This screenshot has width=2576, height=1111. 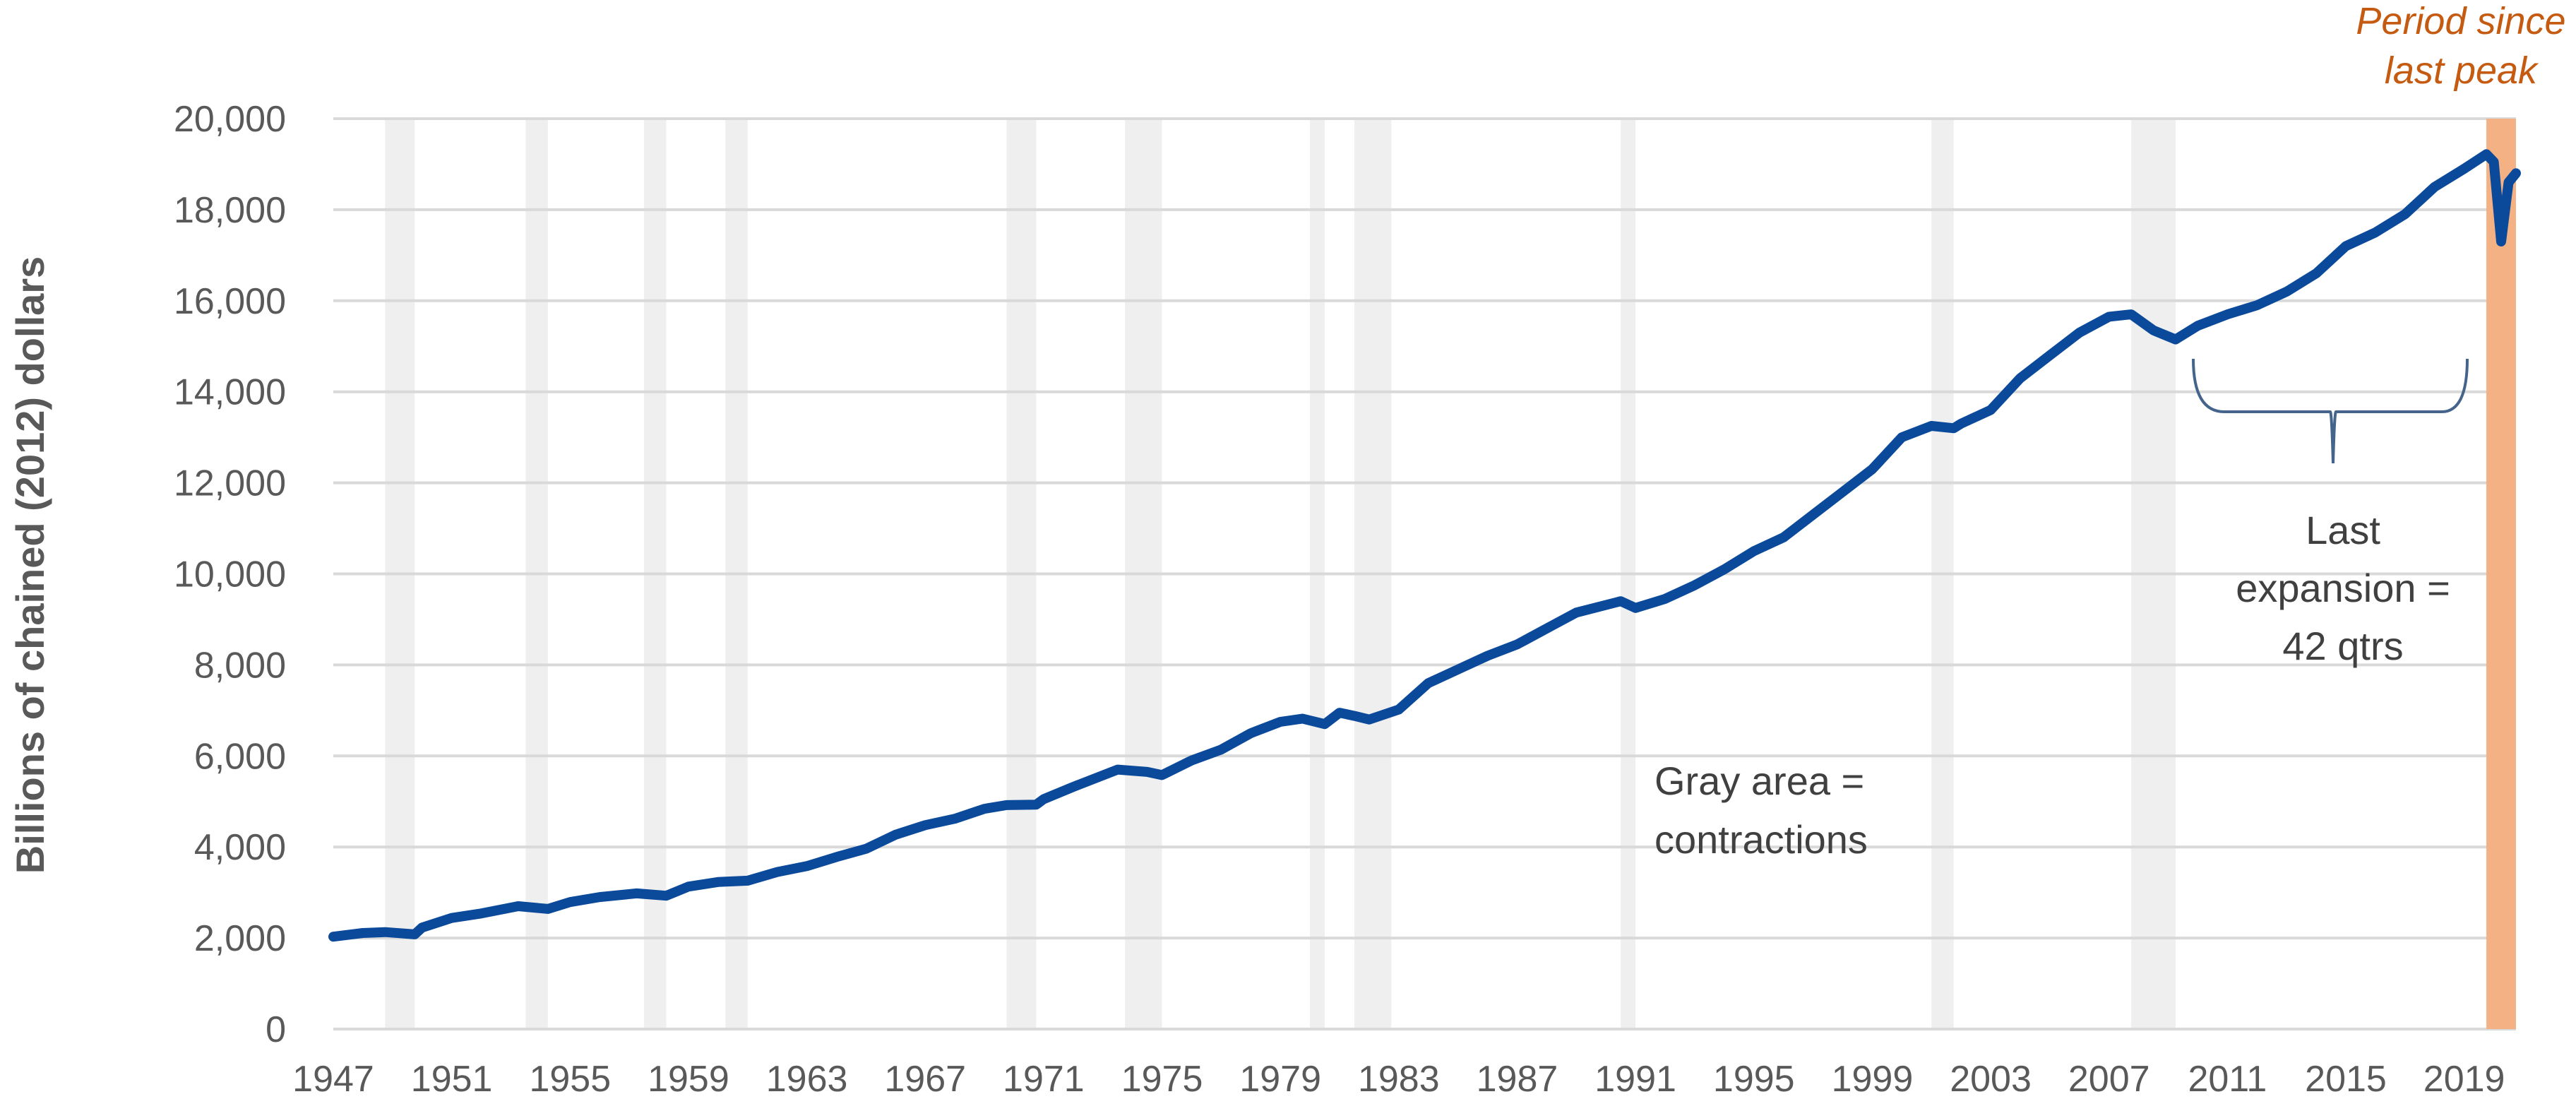 What do you see at coordinates (688, 1079) in the screenshot?
I see `x-tick-label-1959: 1959` at bounding box center [688, 1079].